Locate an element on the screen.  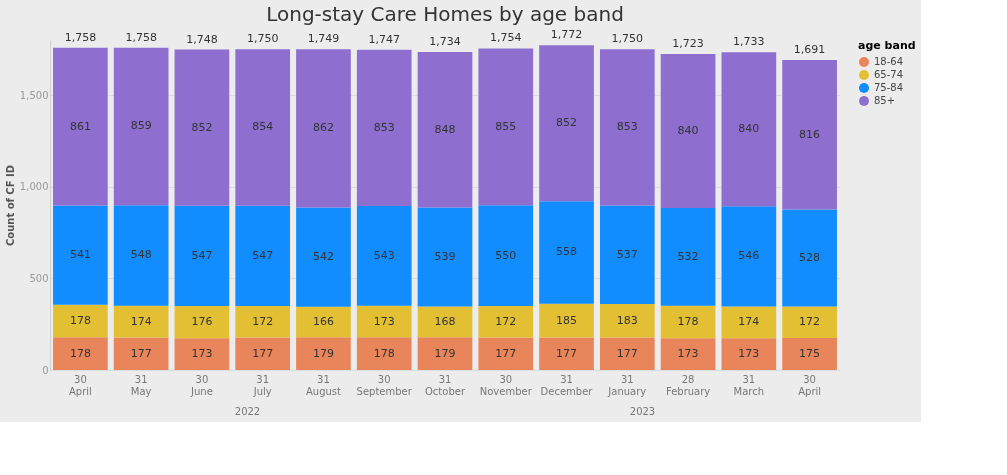
data-label: 852 is located at coordinates (202, 127).